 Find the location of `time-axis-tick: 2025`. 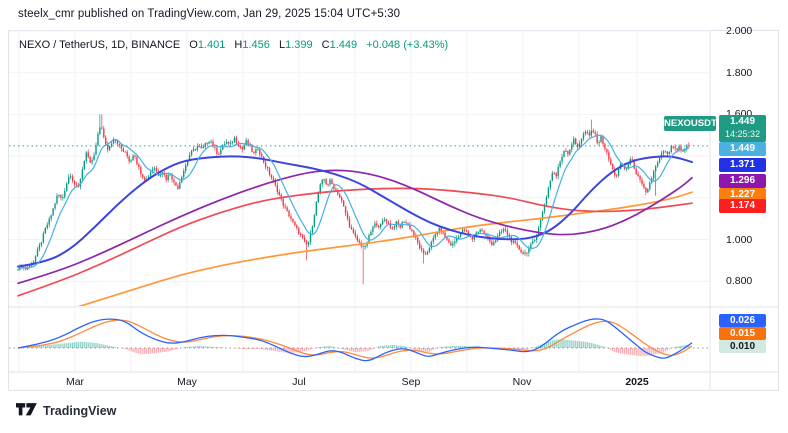

time-axis-tick: 2025 is located at coordinates (637, 382).